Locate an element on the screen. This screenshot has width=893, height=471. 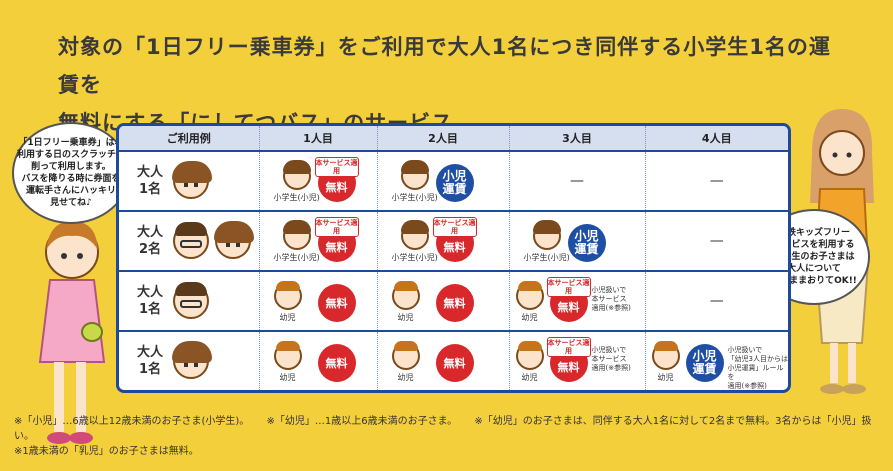
right-bubble-line: そのままおりてOK!! is located at coordinates (814, 281).